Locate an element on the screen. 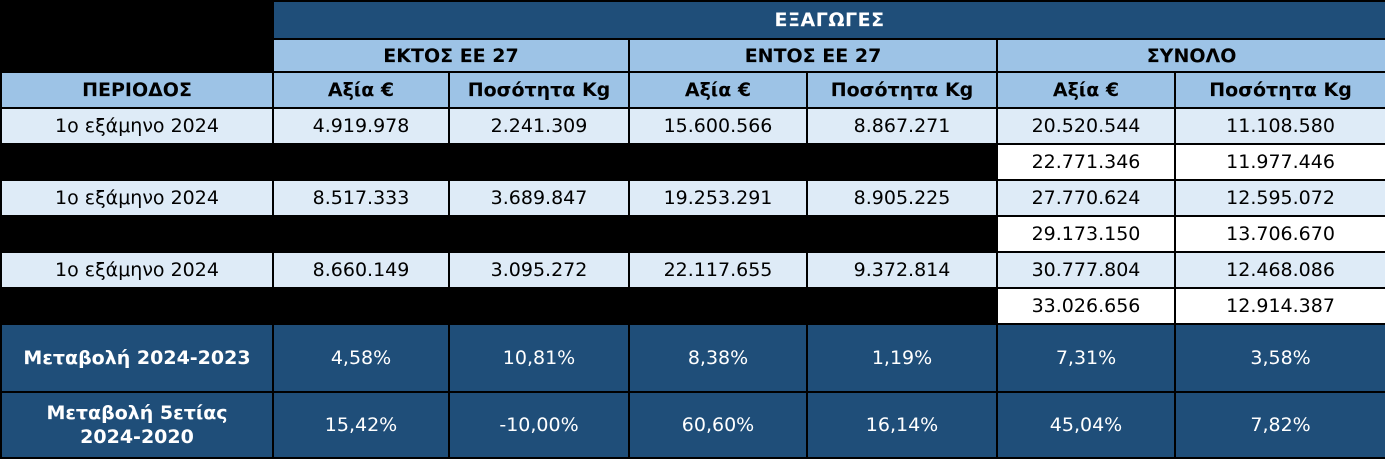 This screenshot has height=459, width=1385. table-row: 22.771.346 11.977.446 is located at coordinates (692, 162).